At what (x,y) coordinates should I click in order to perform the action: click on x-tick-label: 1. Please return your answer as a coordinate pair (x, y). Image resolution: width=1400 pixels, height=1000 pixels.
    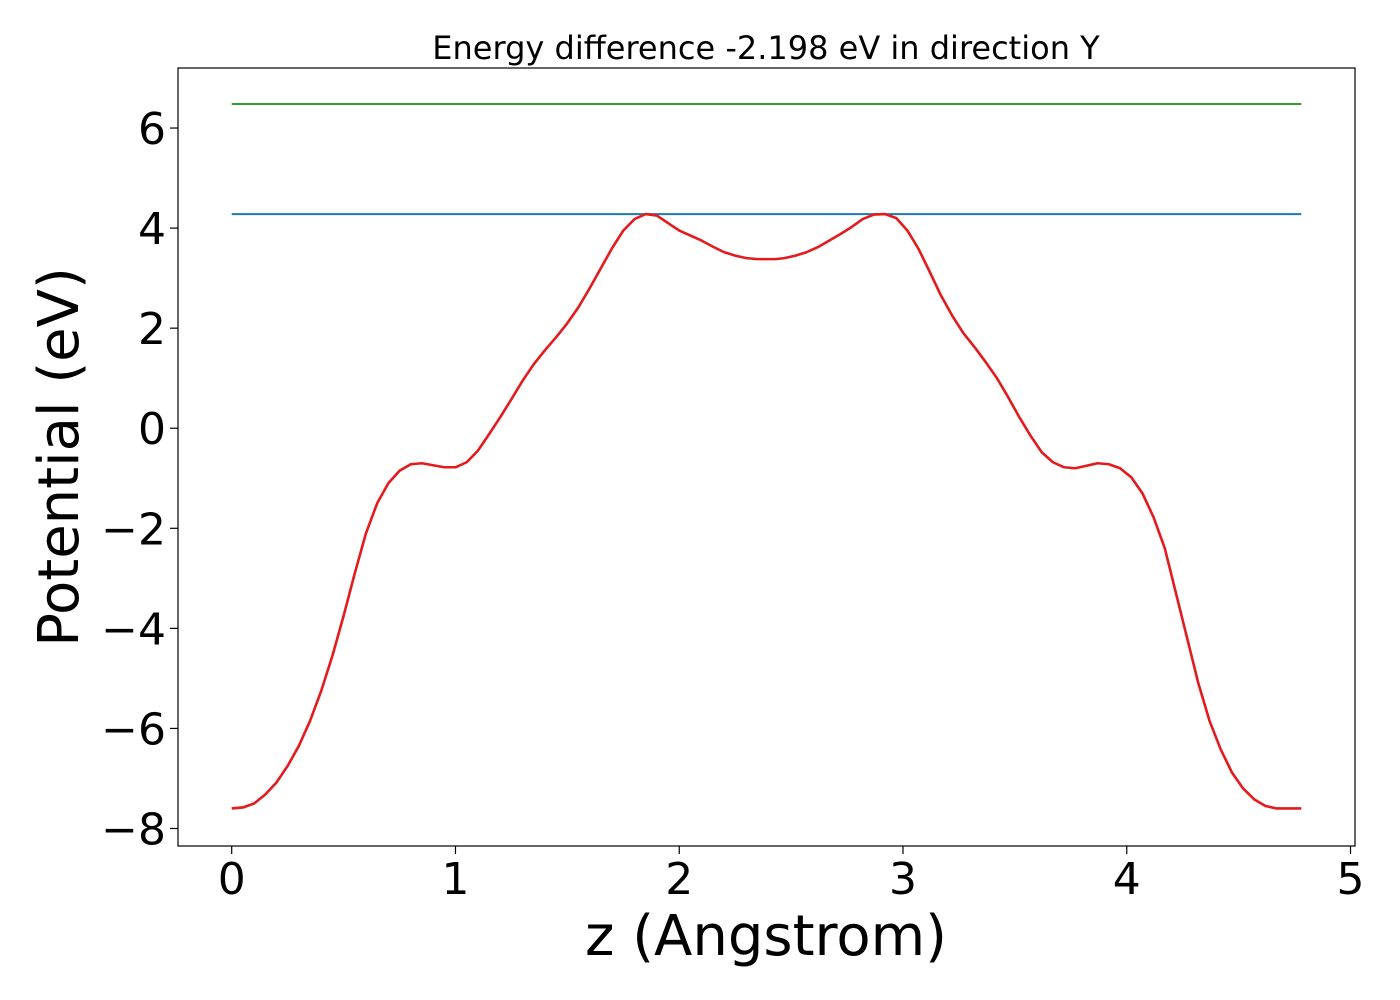
    Looking at the image, I should click on (455, 879).